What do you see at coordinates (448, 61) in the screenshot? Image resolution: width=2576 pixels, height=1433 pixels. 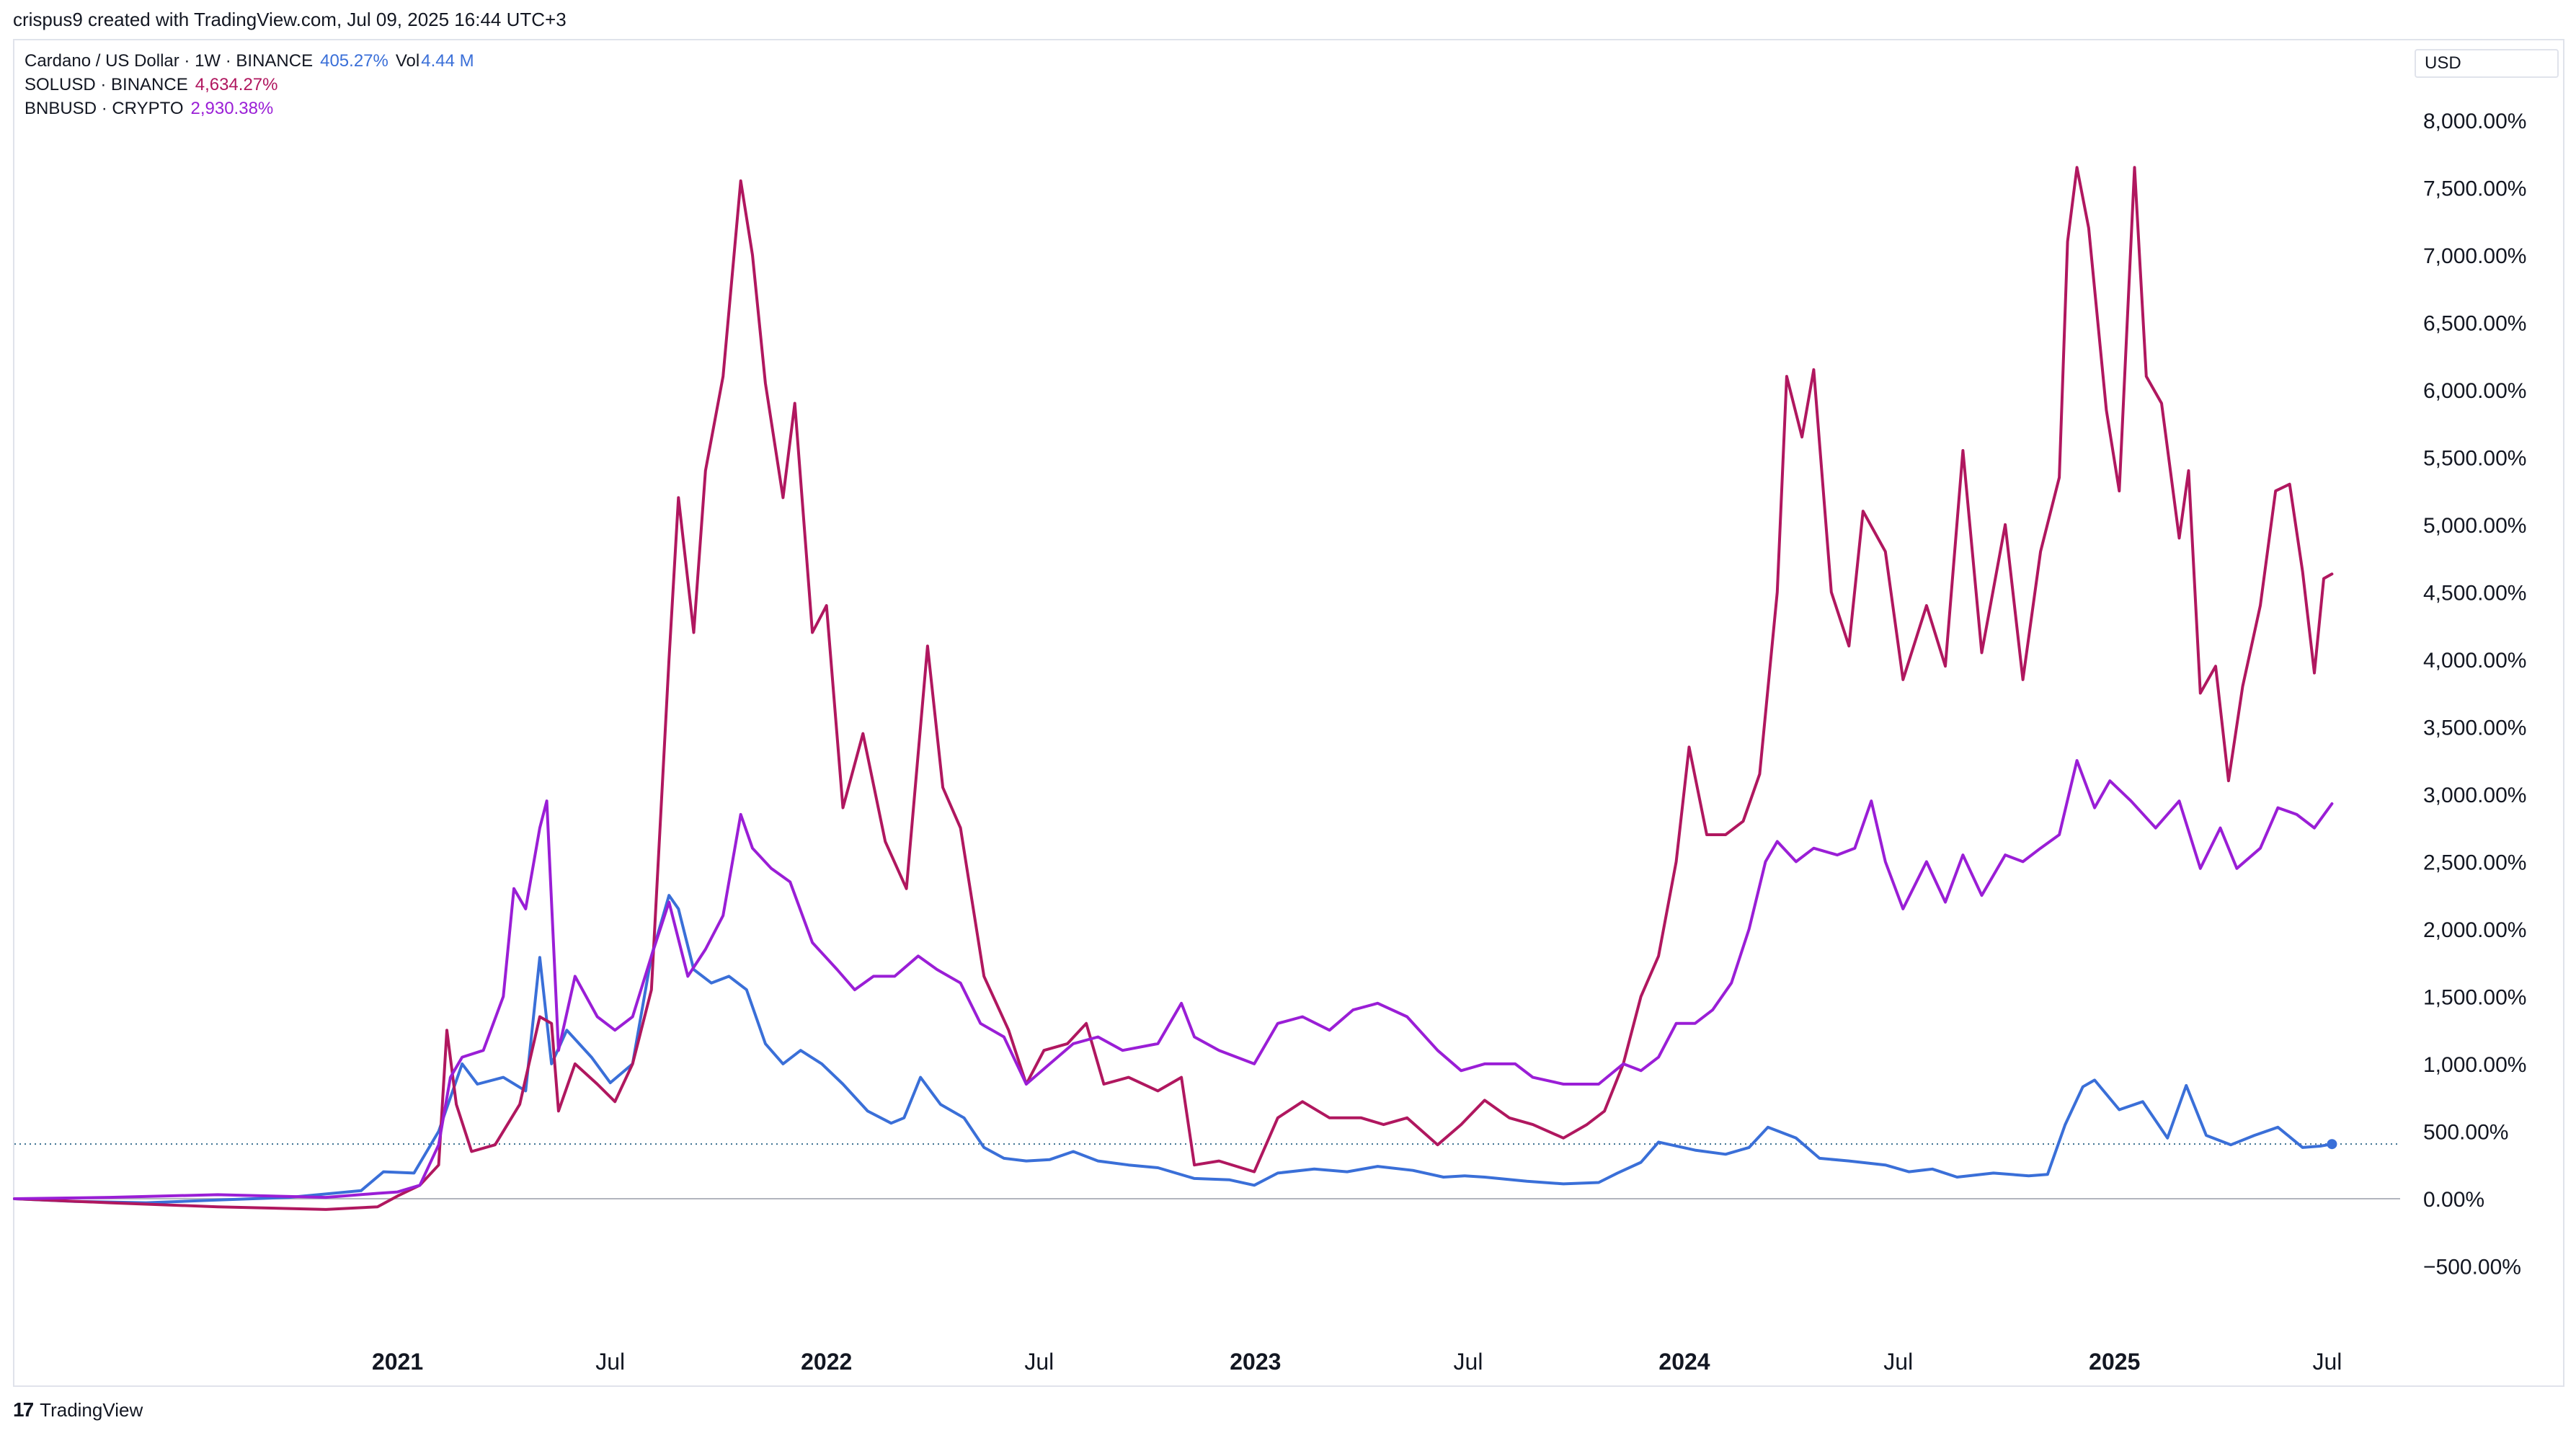 I see `legend-ada-vol-value: 4.44 M` at bounding box center [448, 61].